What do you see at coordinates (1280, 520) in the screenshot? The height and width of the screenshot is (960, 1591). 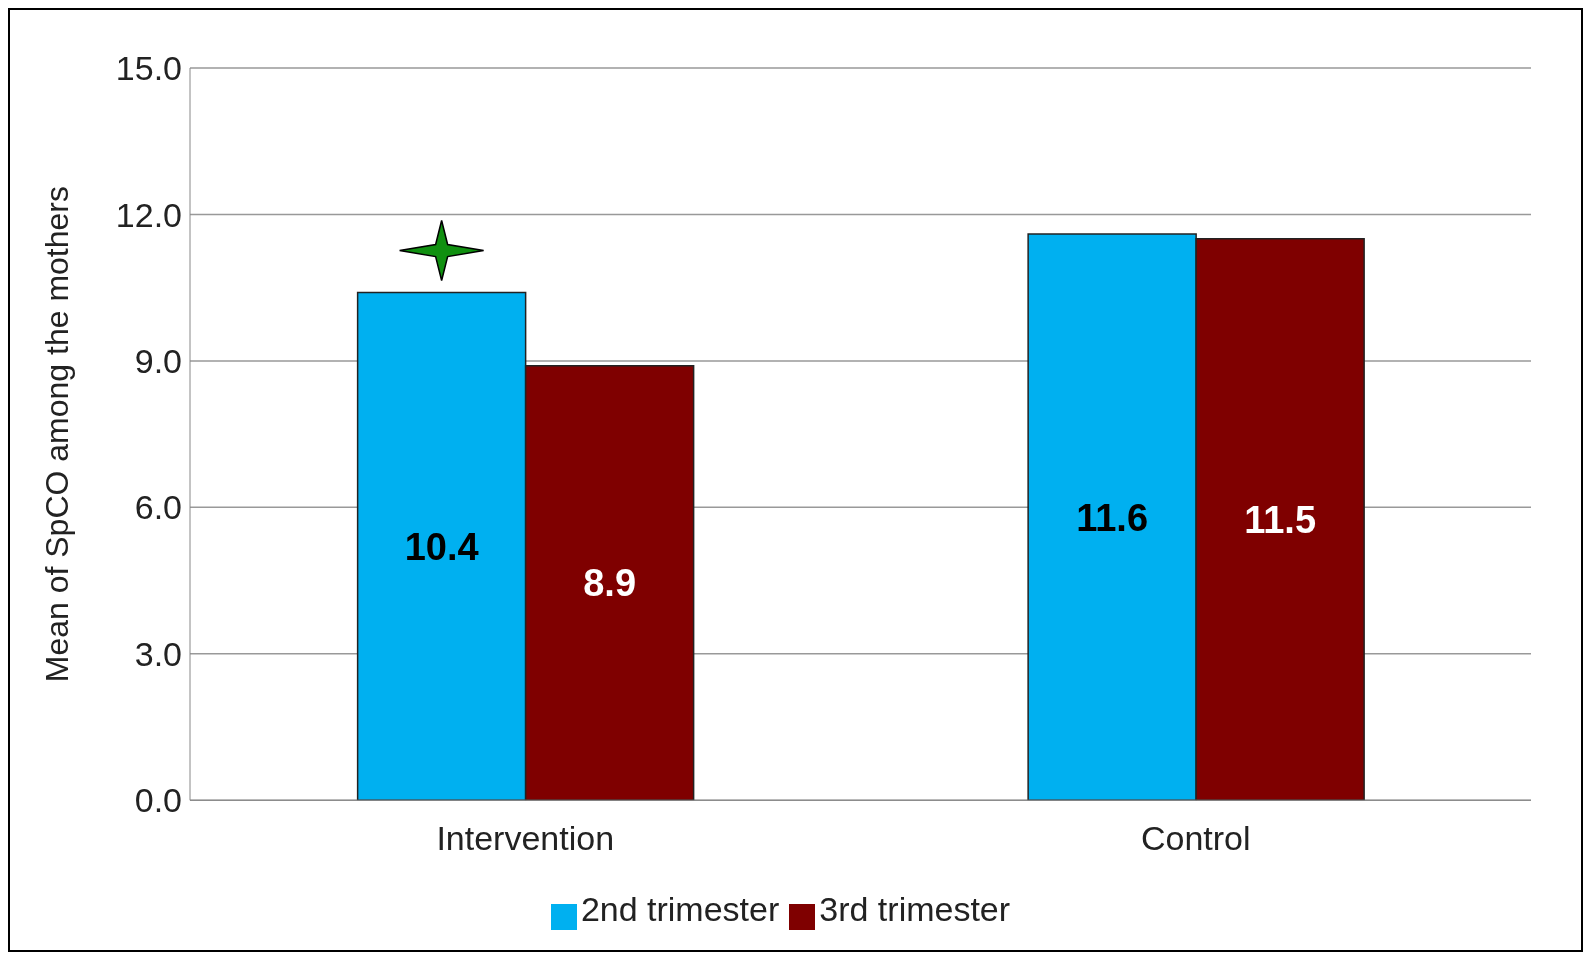 I see `data-label: 11.5` at bounding box center [1280, 520].